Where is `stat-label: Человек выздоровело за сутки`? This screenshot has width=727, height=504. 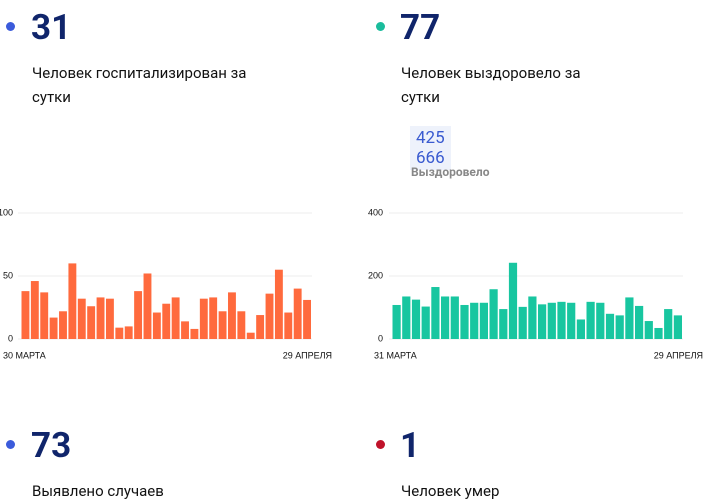 stat-label: Человек выздоровело за сутки is located at coordinates (491, 85).